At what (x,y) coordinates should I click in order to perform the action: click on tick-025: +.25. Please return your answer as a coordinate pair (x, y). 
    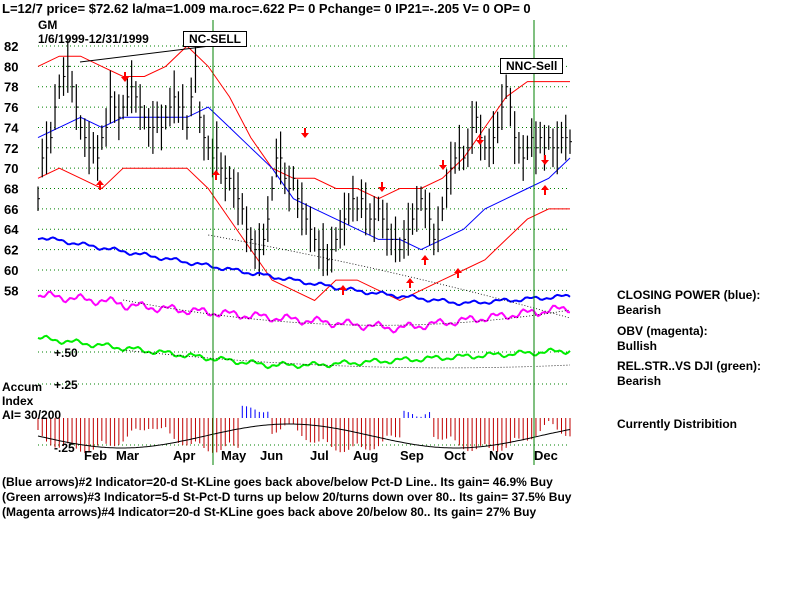
    Looking at the image, I should click on (66, 385).